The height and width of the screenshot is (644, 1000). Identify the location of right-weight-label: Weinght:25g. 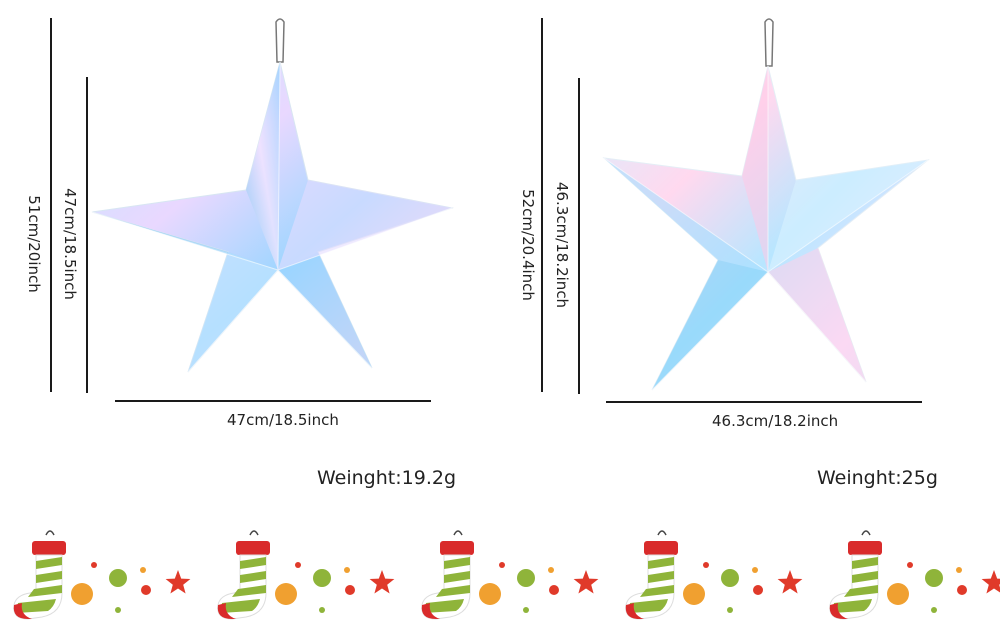
(877, 478).